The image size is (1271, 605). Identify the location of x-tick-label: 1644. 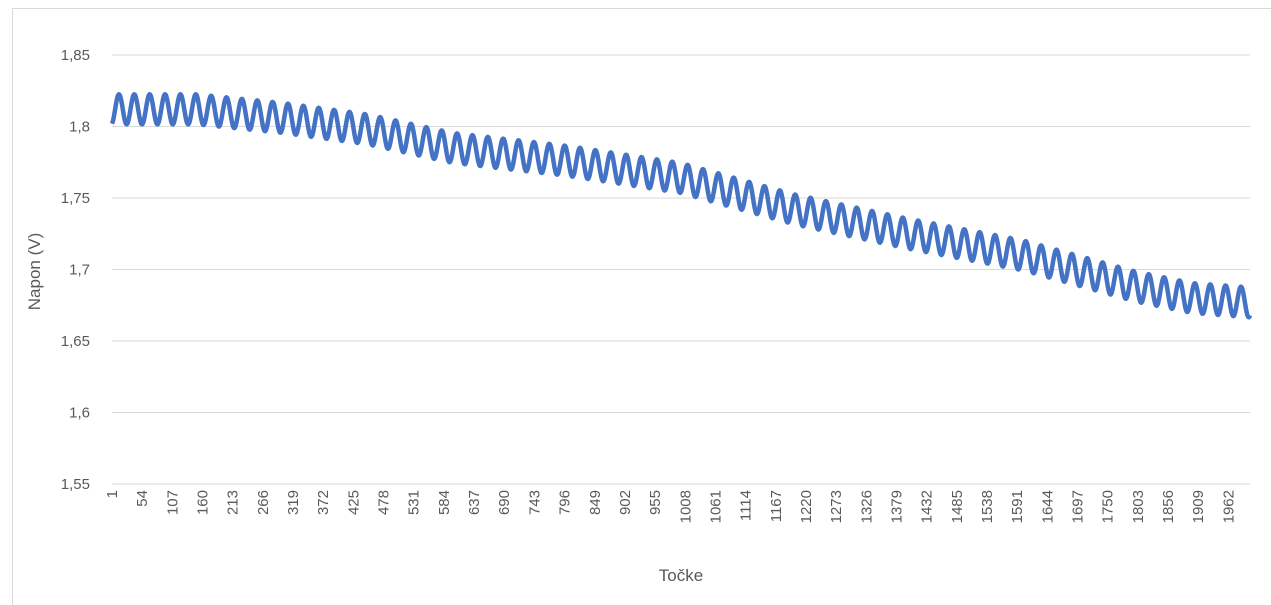
(1047, 506).